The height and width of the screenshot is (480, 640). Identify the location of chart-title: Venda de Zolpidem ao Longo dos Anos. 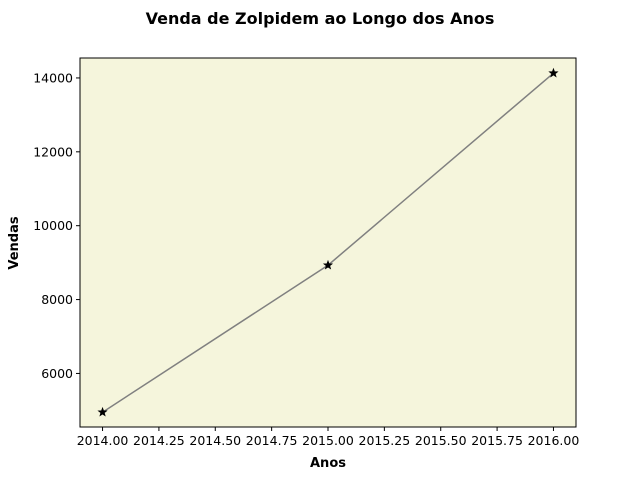
(320, 18).